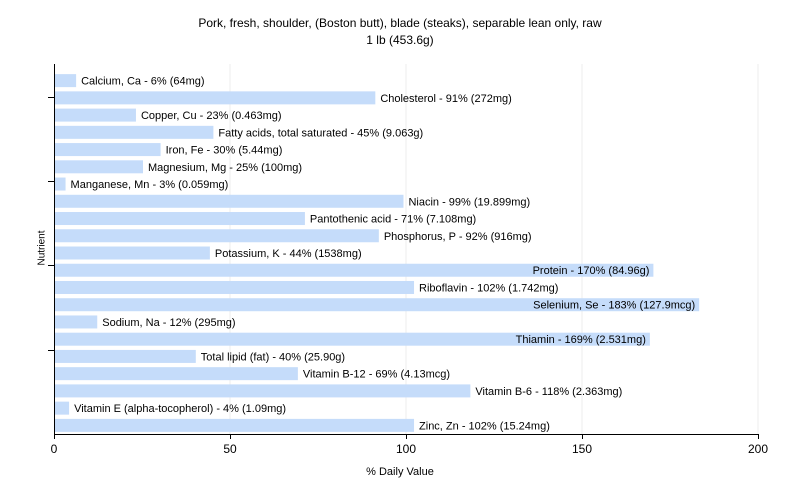 This screenshot has height=500, width=800. What do you see at coordinates (582, 449) in the screenshot?
I see `x-tick-label: 150` at bounding box center [582, 449].